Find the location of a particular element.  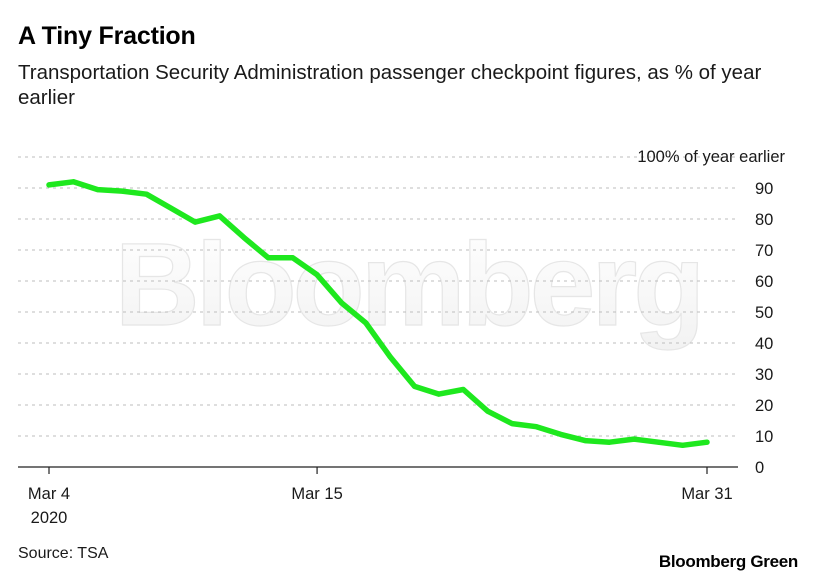

y-tick-label: 60 is located at coordinates (764, 282).